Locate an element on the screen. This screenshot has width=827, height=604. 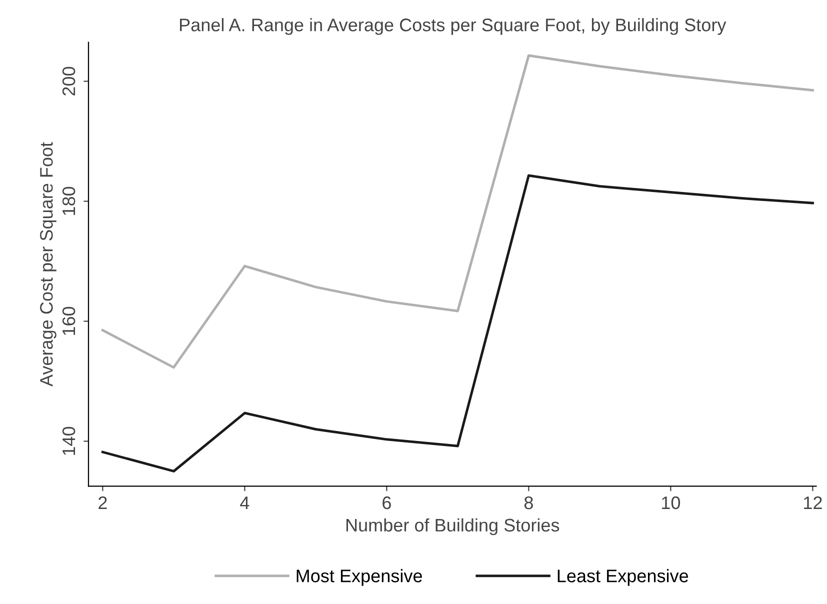
x-tick-label: 10 is located at coordinates (671, 503).